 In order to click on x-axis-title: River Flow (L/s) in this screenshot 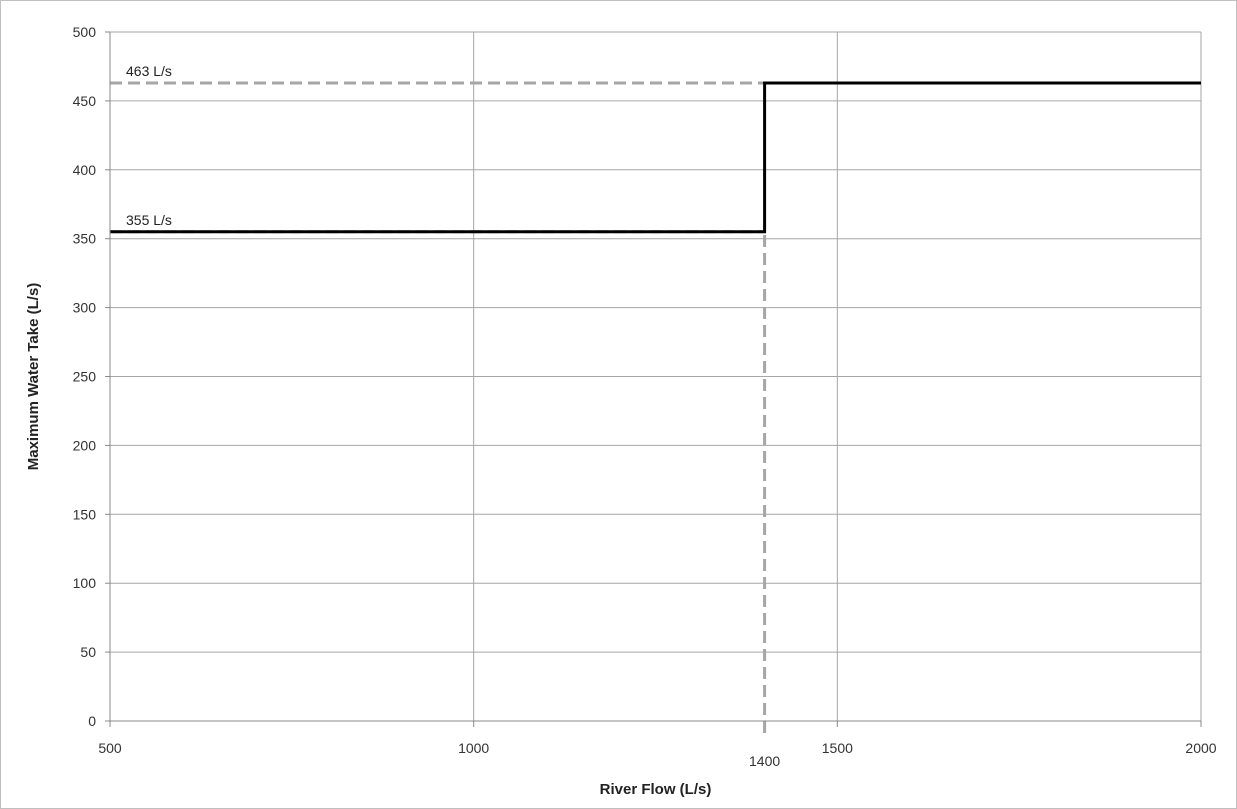, I will do `click(656, 789)`.